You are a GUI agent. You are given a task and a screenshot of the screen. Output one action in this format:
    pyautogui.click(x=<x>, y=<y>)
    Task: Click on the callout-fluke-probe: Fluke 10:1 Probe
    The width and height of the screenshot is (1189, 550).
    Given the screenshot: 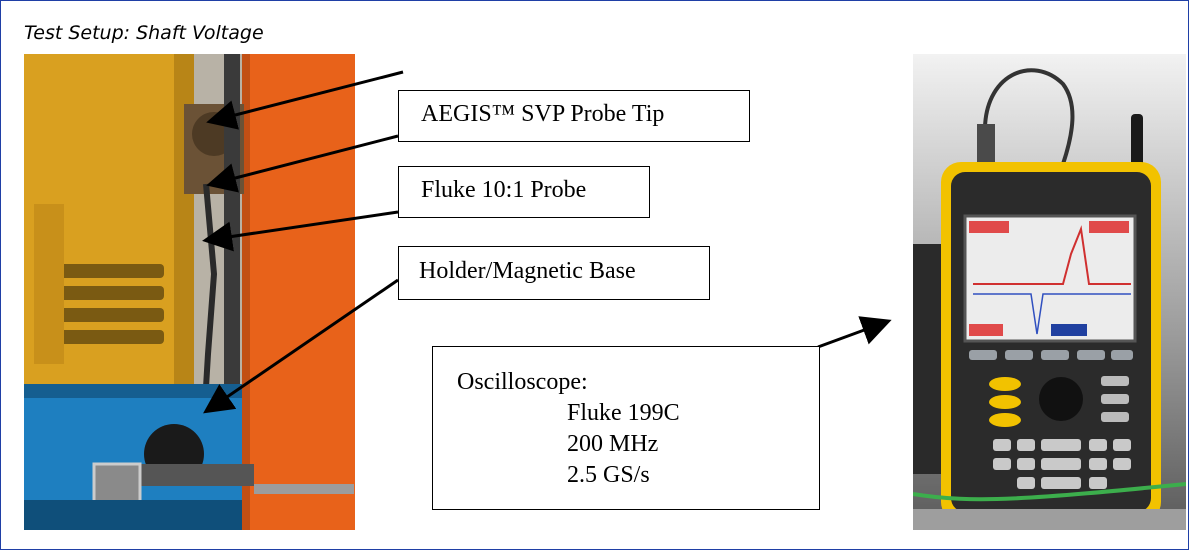 What is the action you would take?
    pyautogui.click(x=524, y=192)
    